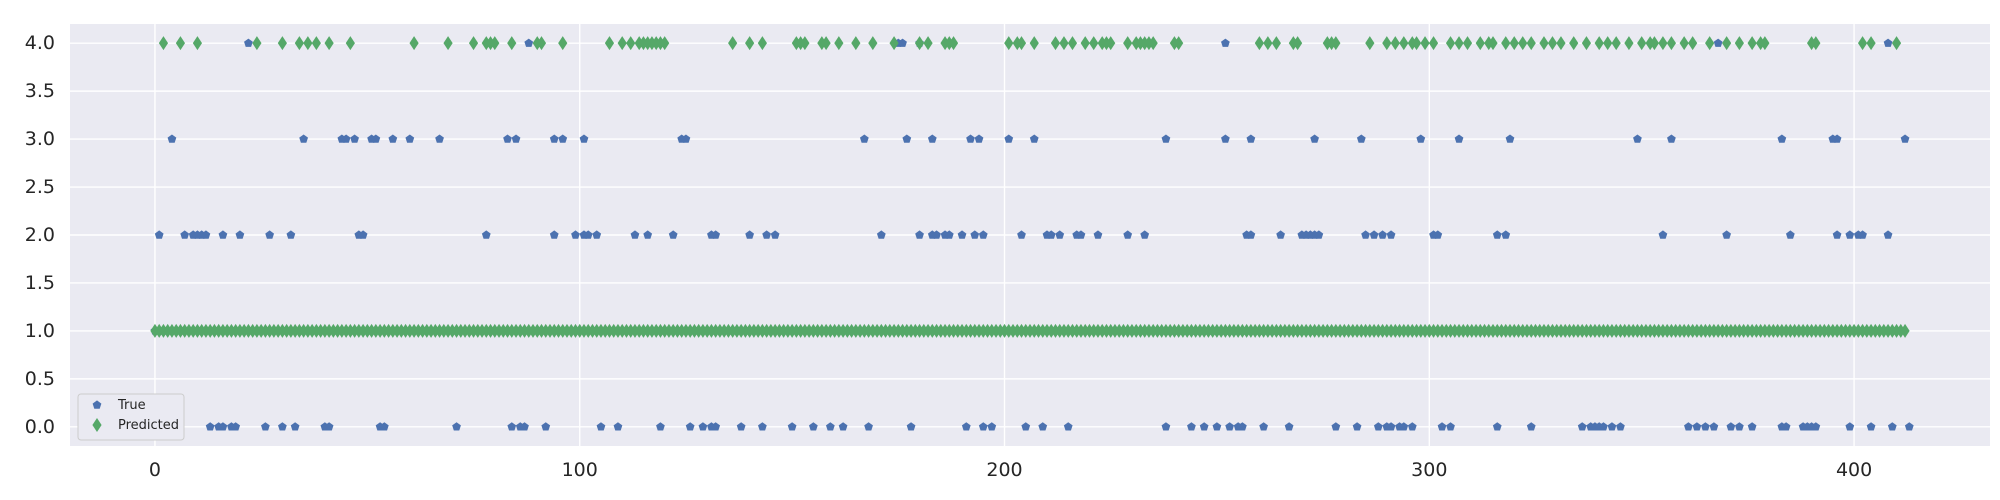 Image resolution: width=2000 pixels, height=500 pixels. I want to click on y-axis-ticks: 0.0 0.5 1.0 1.5 2.0 2.5 3.0 3.5 4.0, so click(40, 235).